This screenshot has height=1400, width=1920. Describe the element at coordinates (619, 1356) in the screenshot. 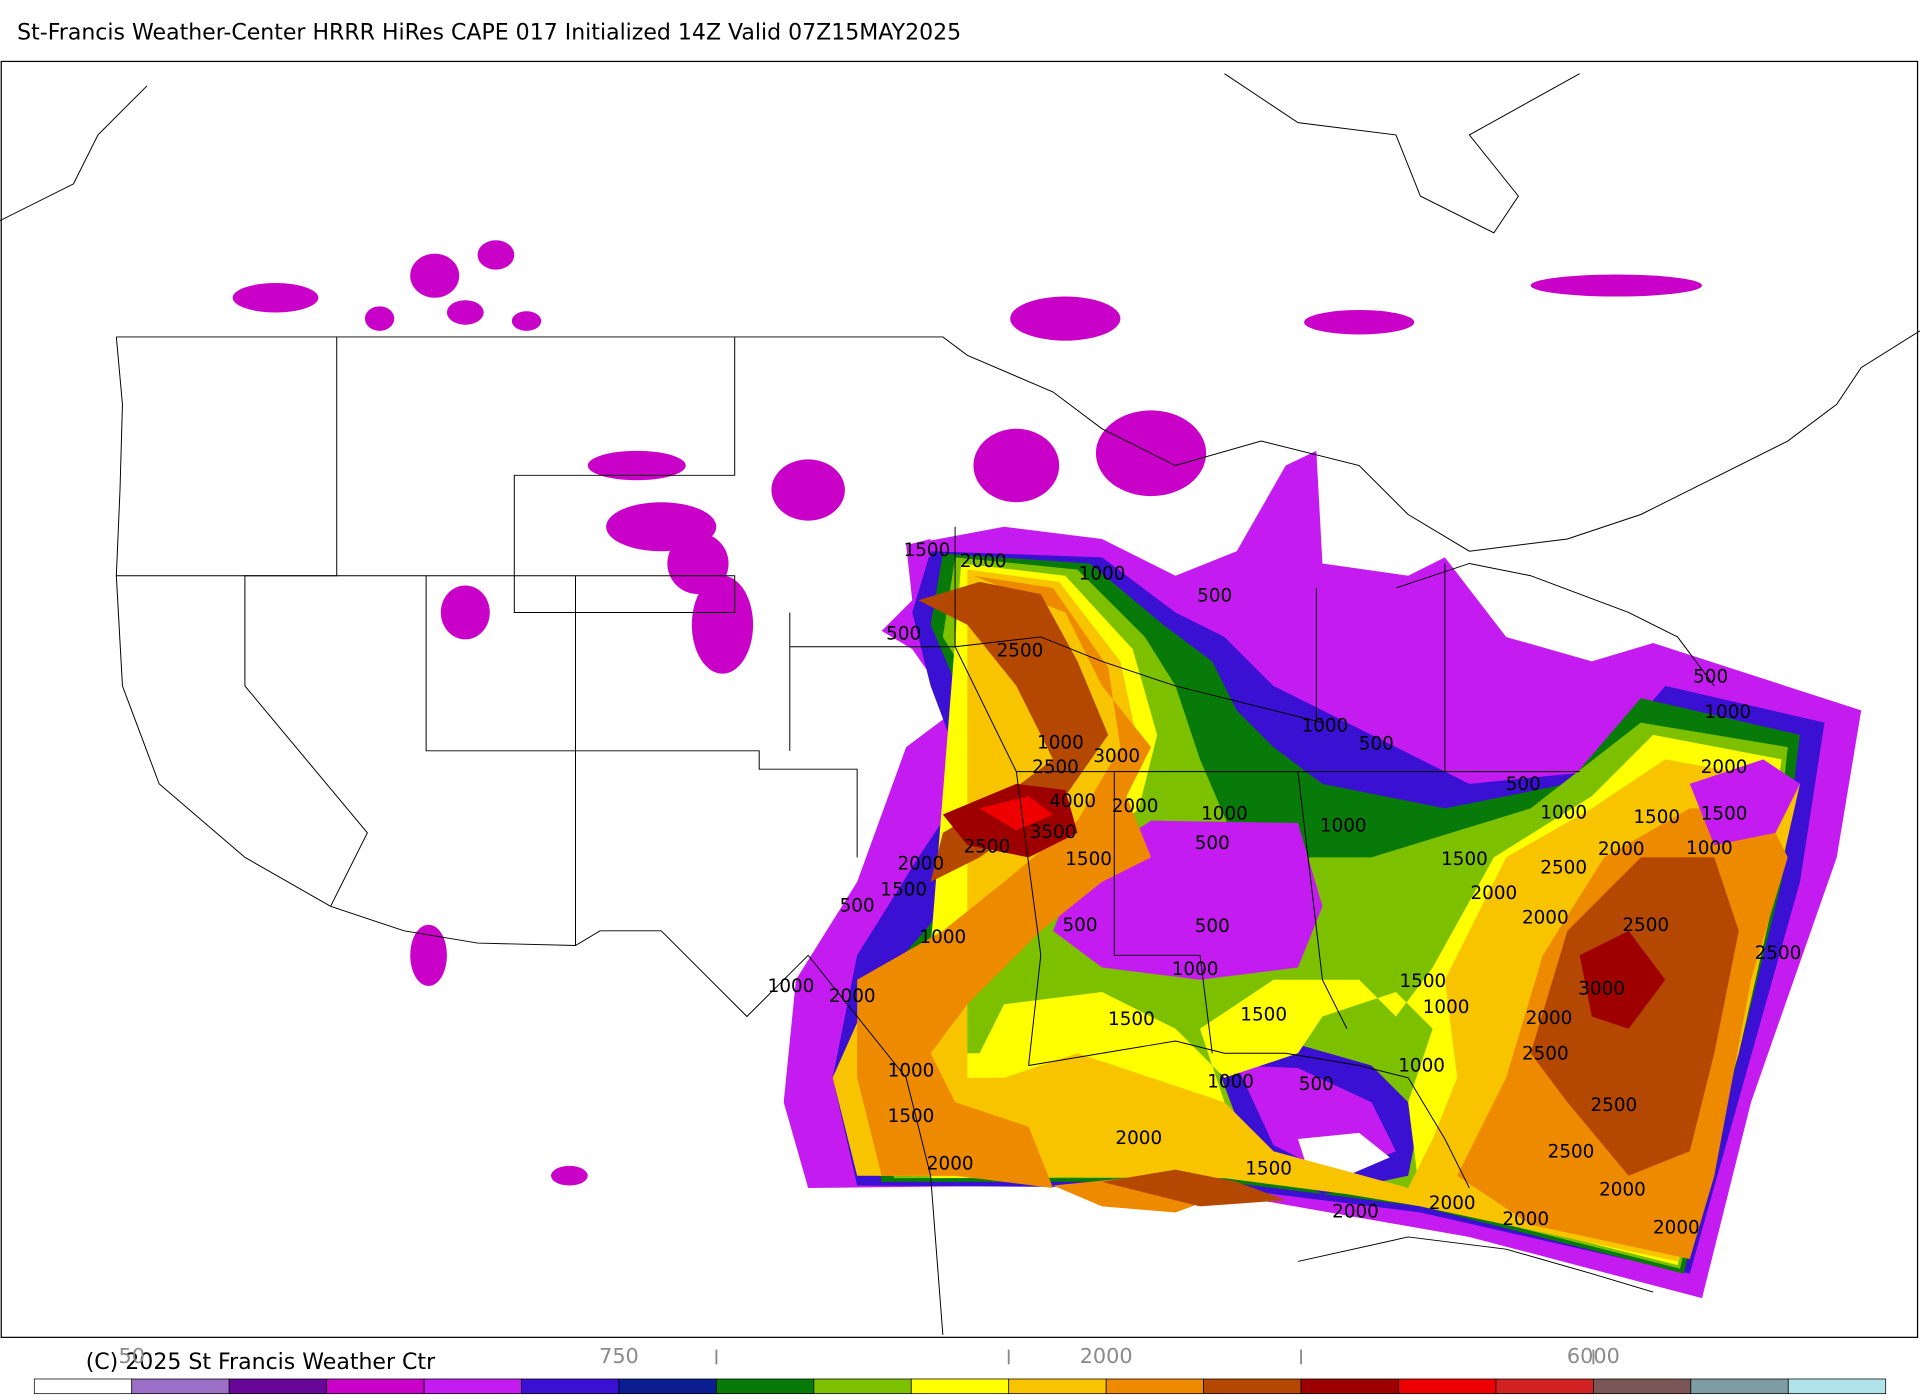

I see `colorbar-label: 750` at that location.